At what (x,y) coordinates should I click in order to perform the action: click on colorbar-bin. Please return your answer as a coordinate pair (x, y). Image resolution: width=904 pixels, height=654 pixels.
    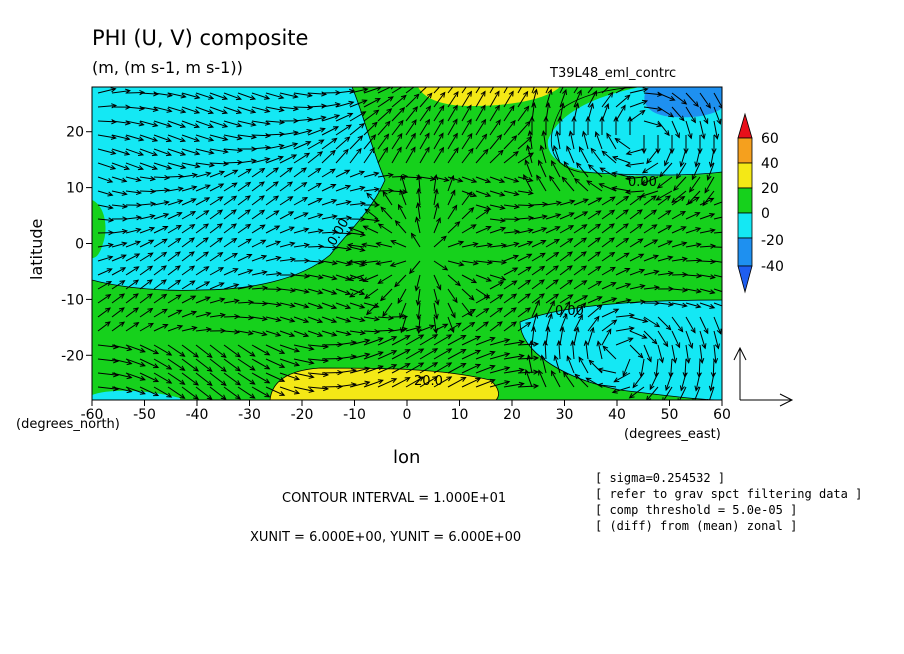
    Looking at the image, I should click on (745, 225).